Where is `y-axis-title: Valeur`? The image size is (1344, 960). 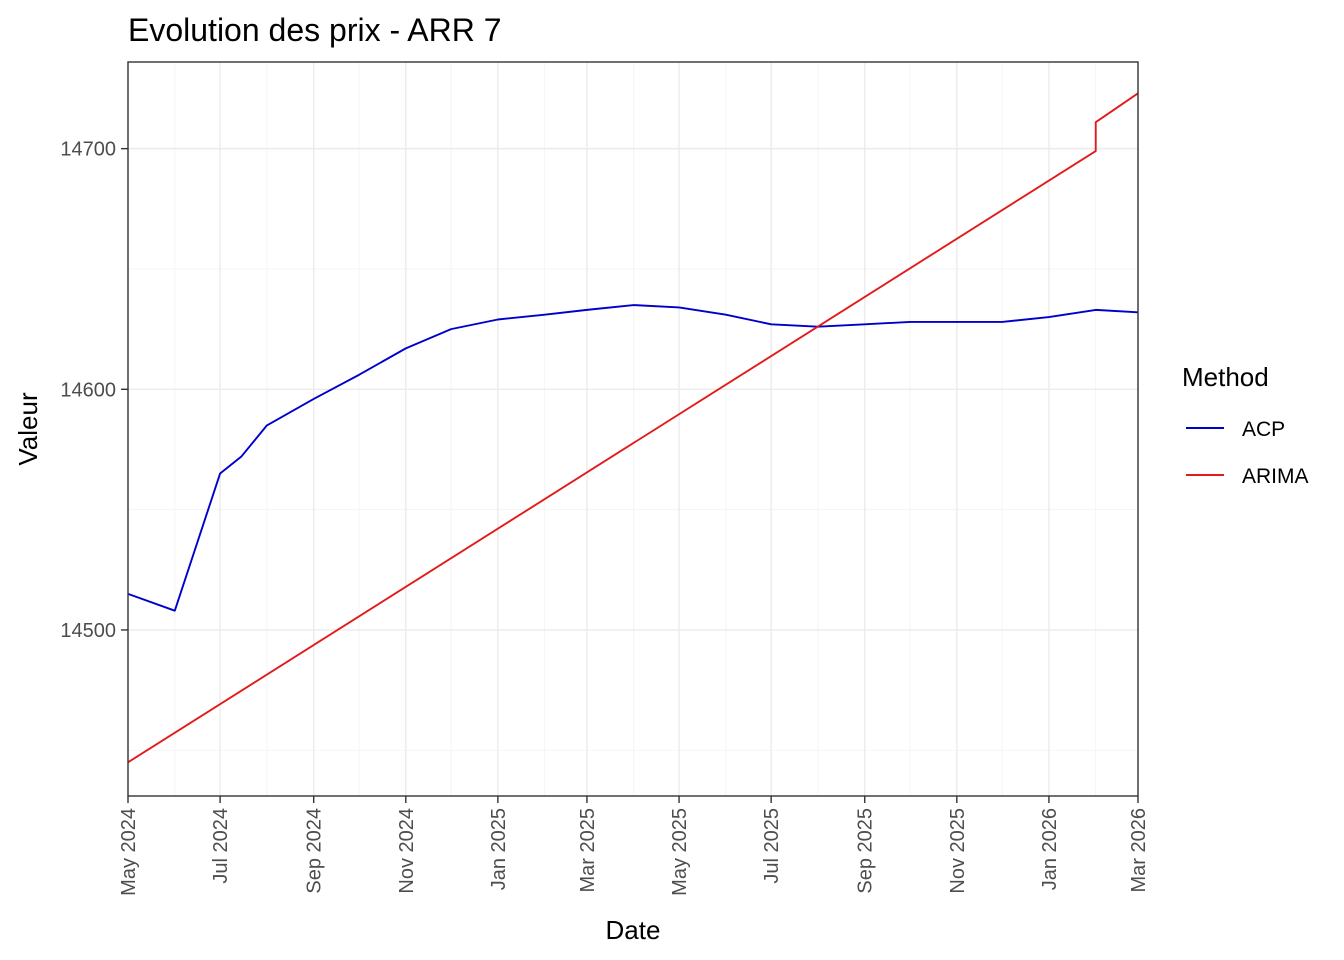 y-axis-title: Valeur is located at coordinates (28, 429).